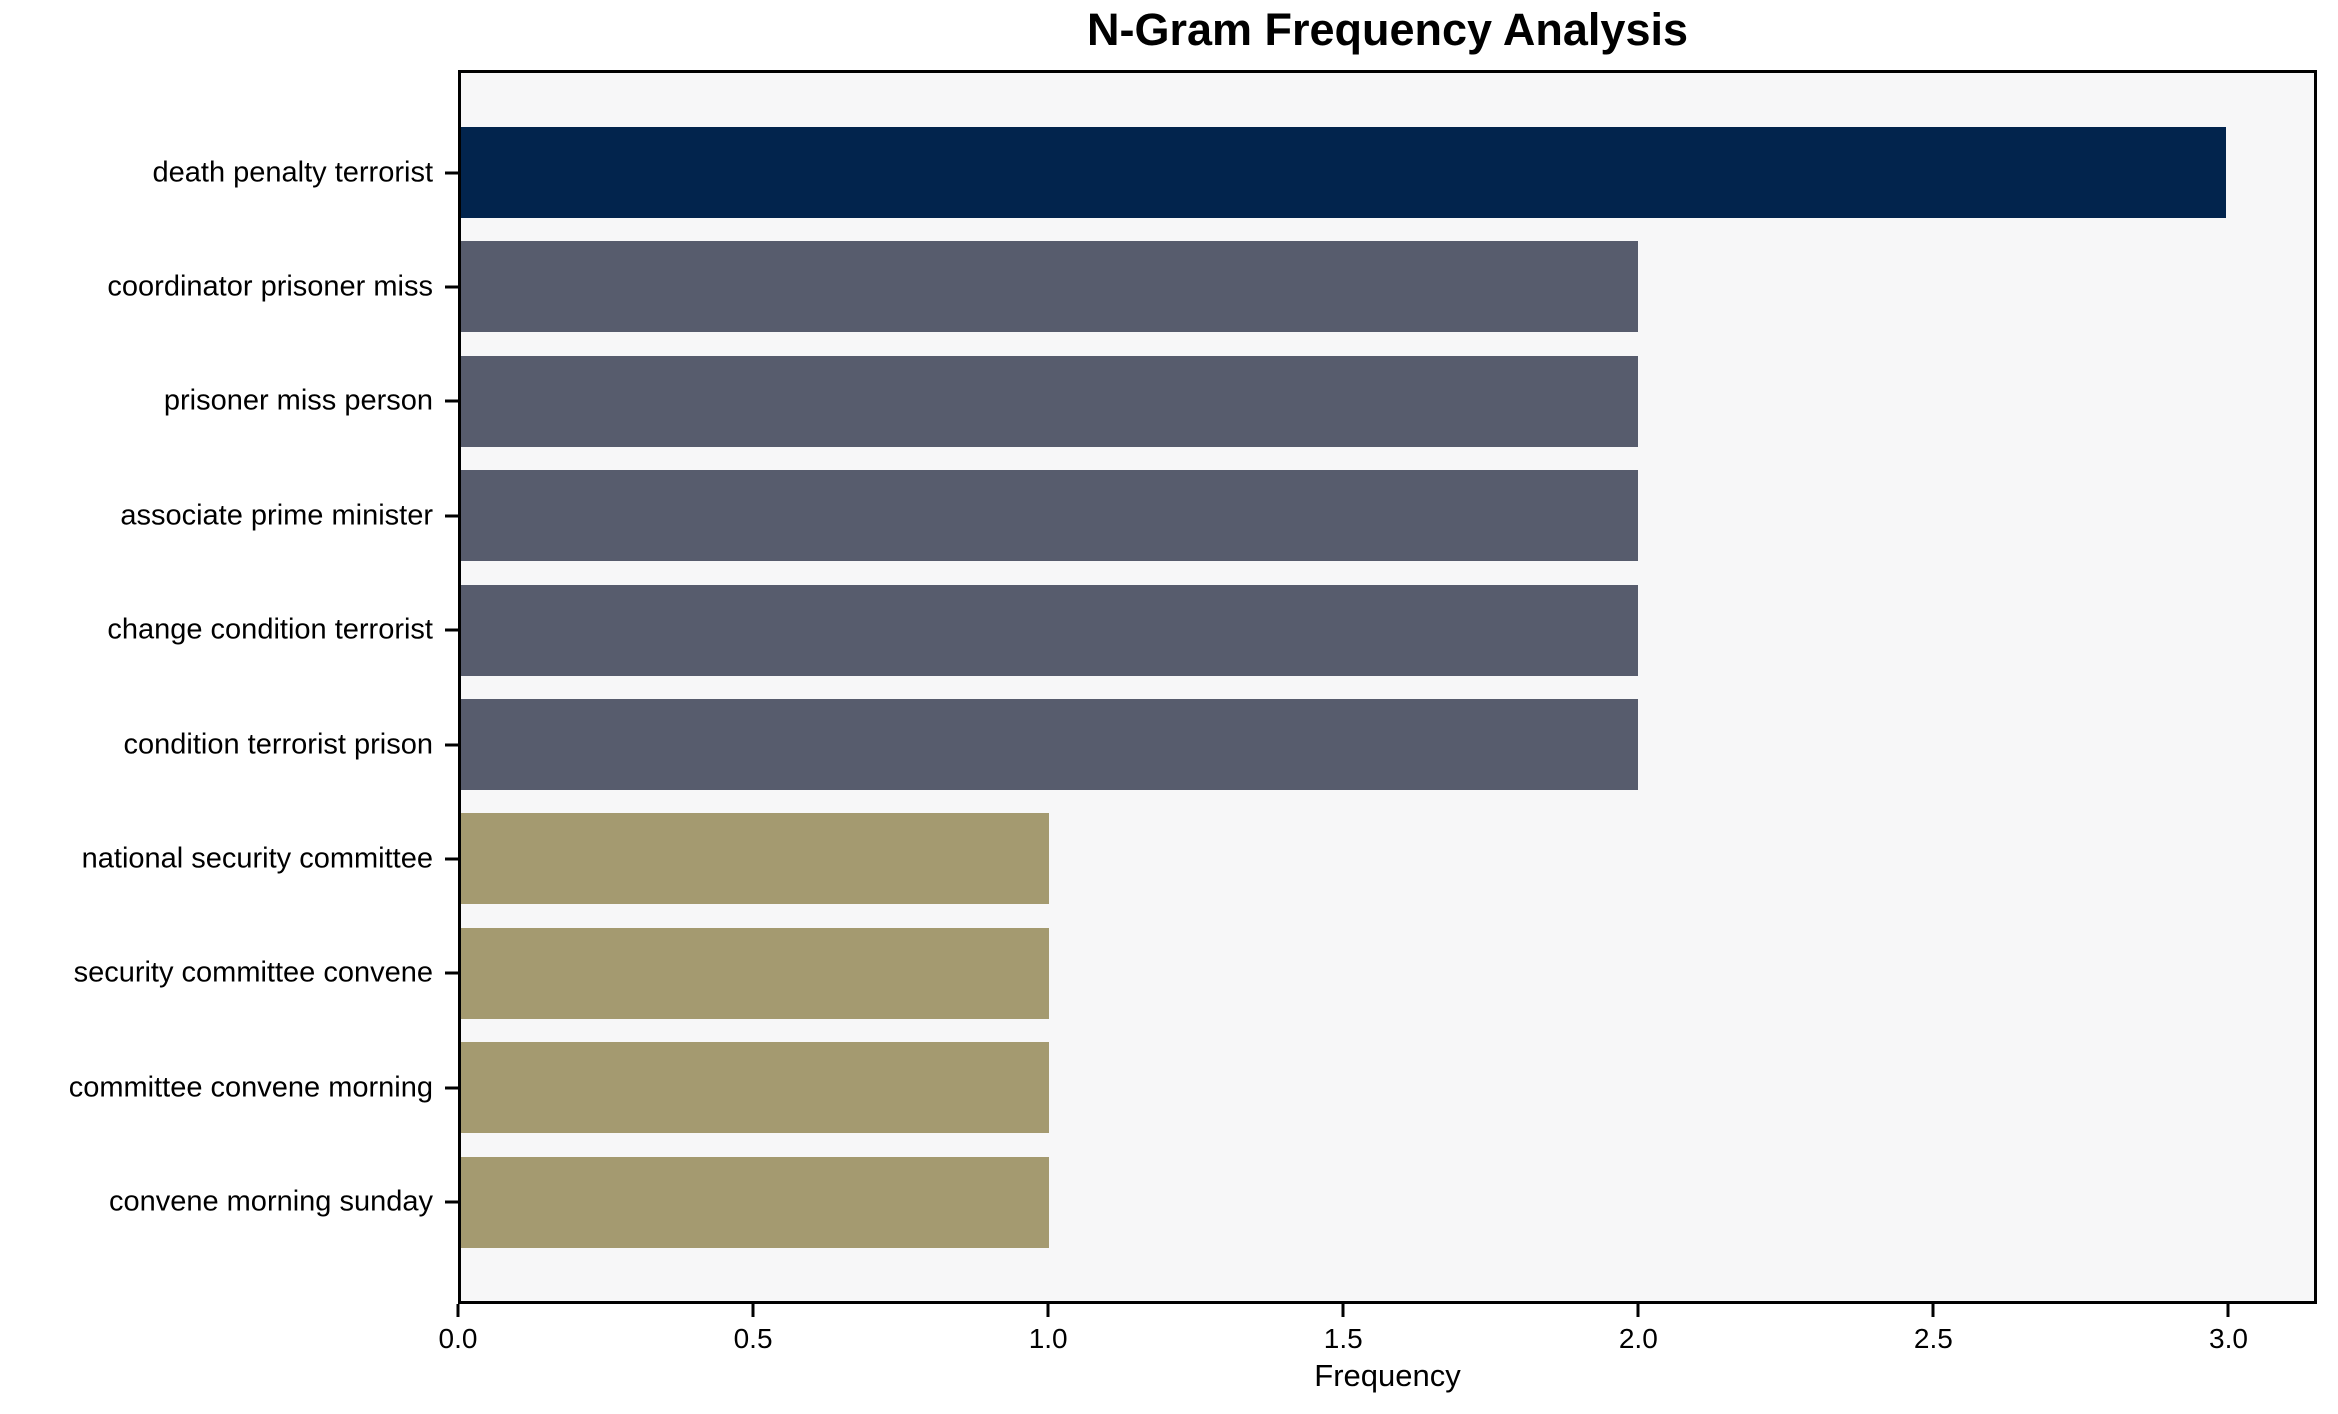  What do you see at coordinates (253, 972) in the screenshot?
I see `y-category-label: security committee convene` at bounding box center [253, 972].